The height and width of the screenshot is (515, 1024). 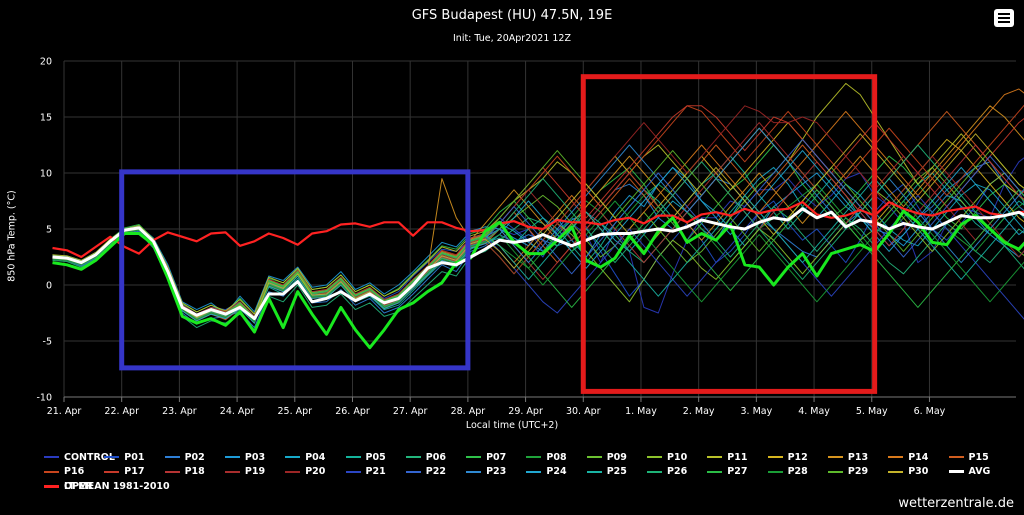 I want to click on legend-item-p15: P15, so click(x=968, y=457).